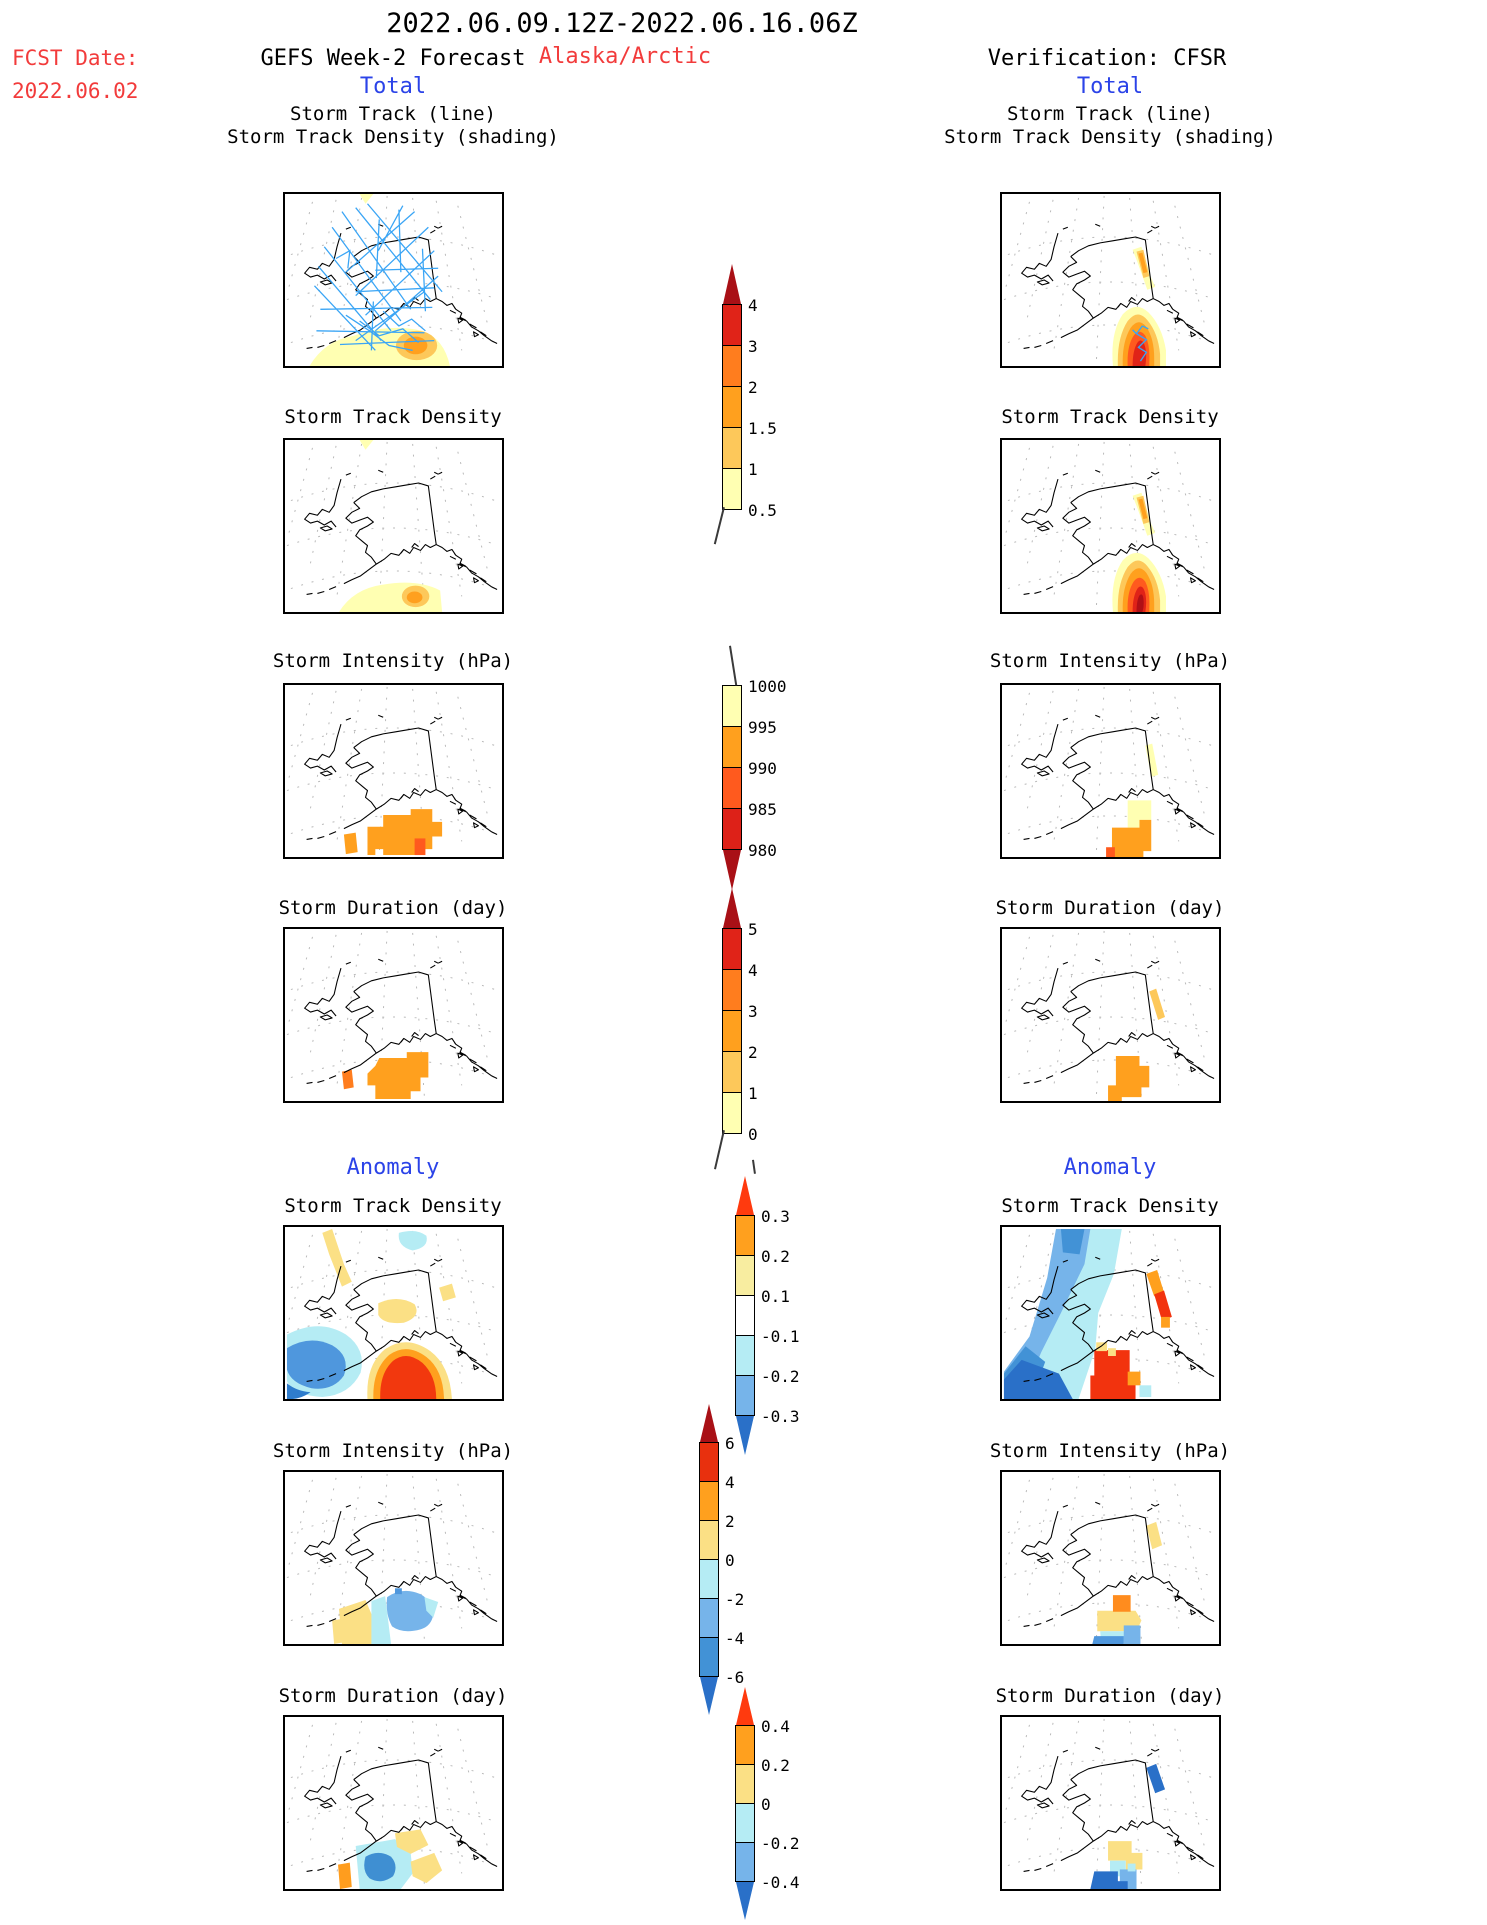  What do you see at coordinates (740, 1016) in the screenshot?
I see `colorbar-duration-total: 5 4 3 2 1 0` at bounding box center [740, 1016].